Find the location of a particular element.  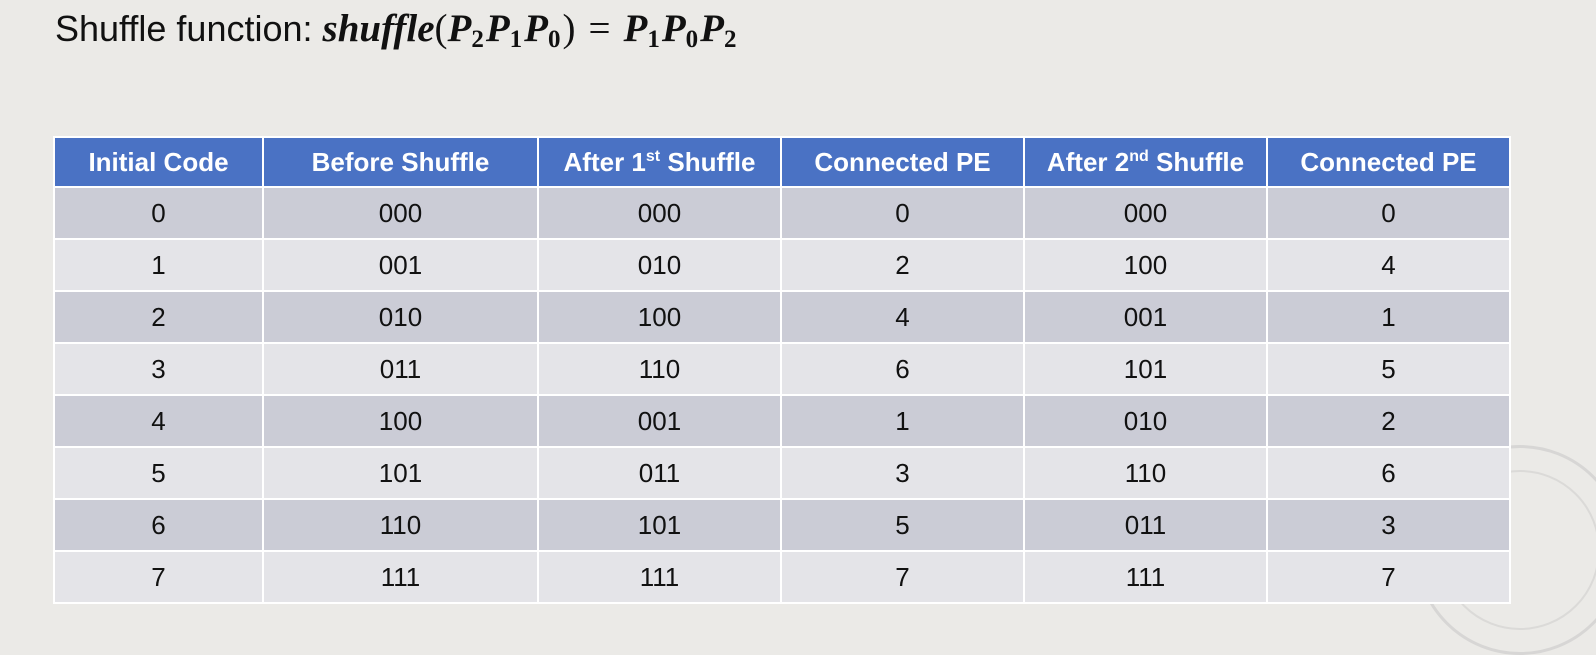

formula-output-sub: 1 is located at coordinates (653, 39).